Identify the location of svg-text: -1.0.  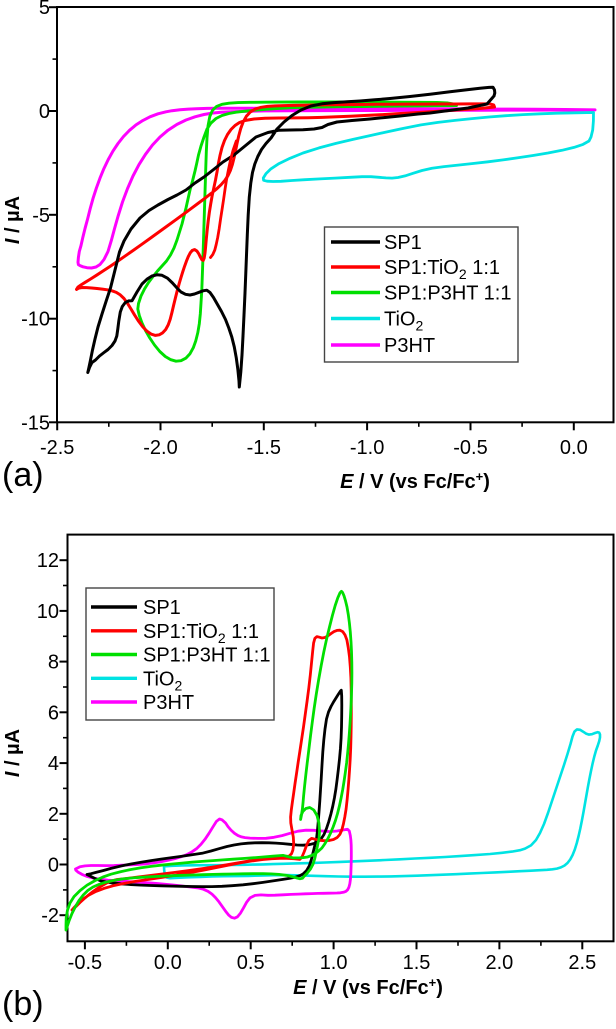
(367, 448).